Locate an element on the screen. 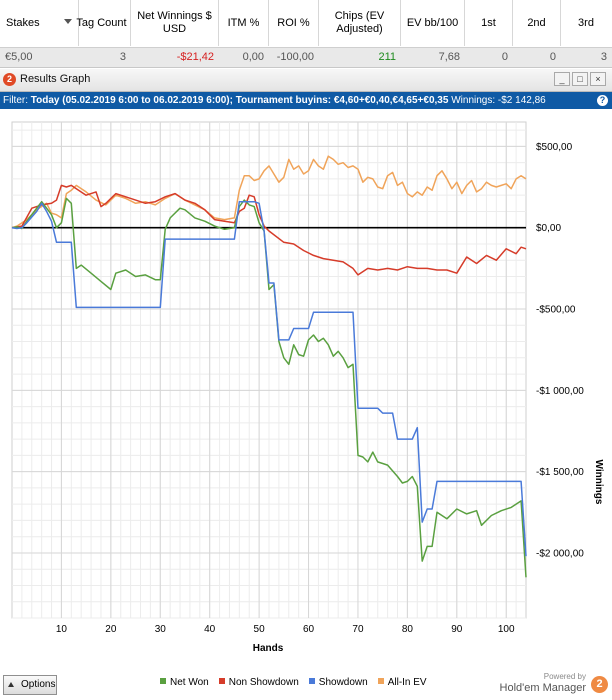  legend-label: Showdown is located at coordinates (343, 682).